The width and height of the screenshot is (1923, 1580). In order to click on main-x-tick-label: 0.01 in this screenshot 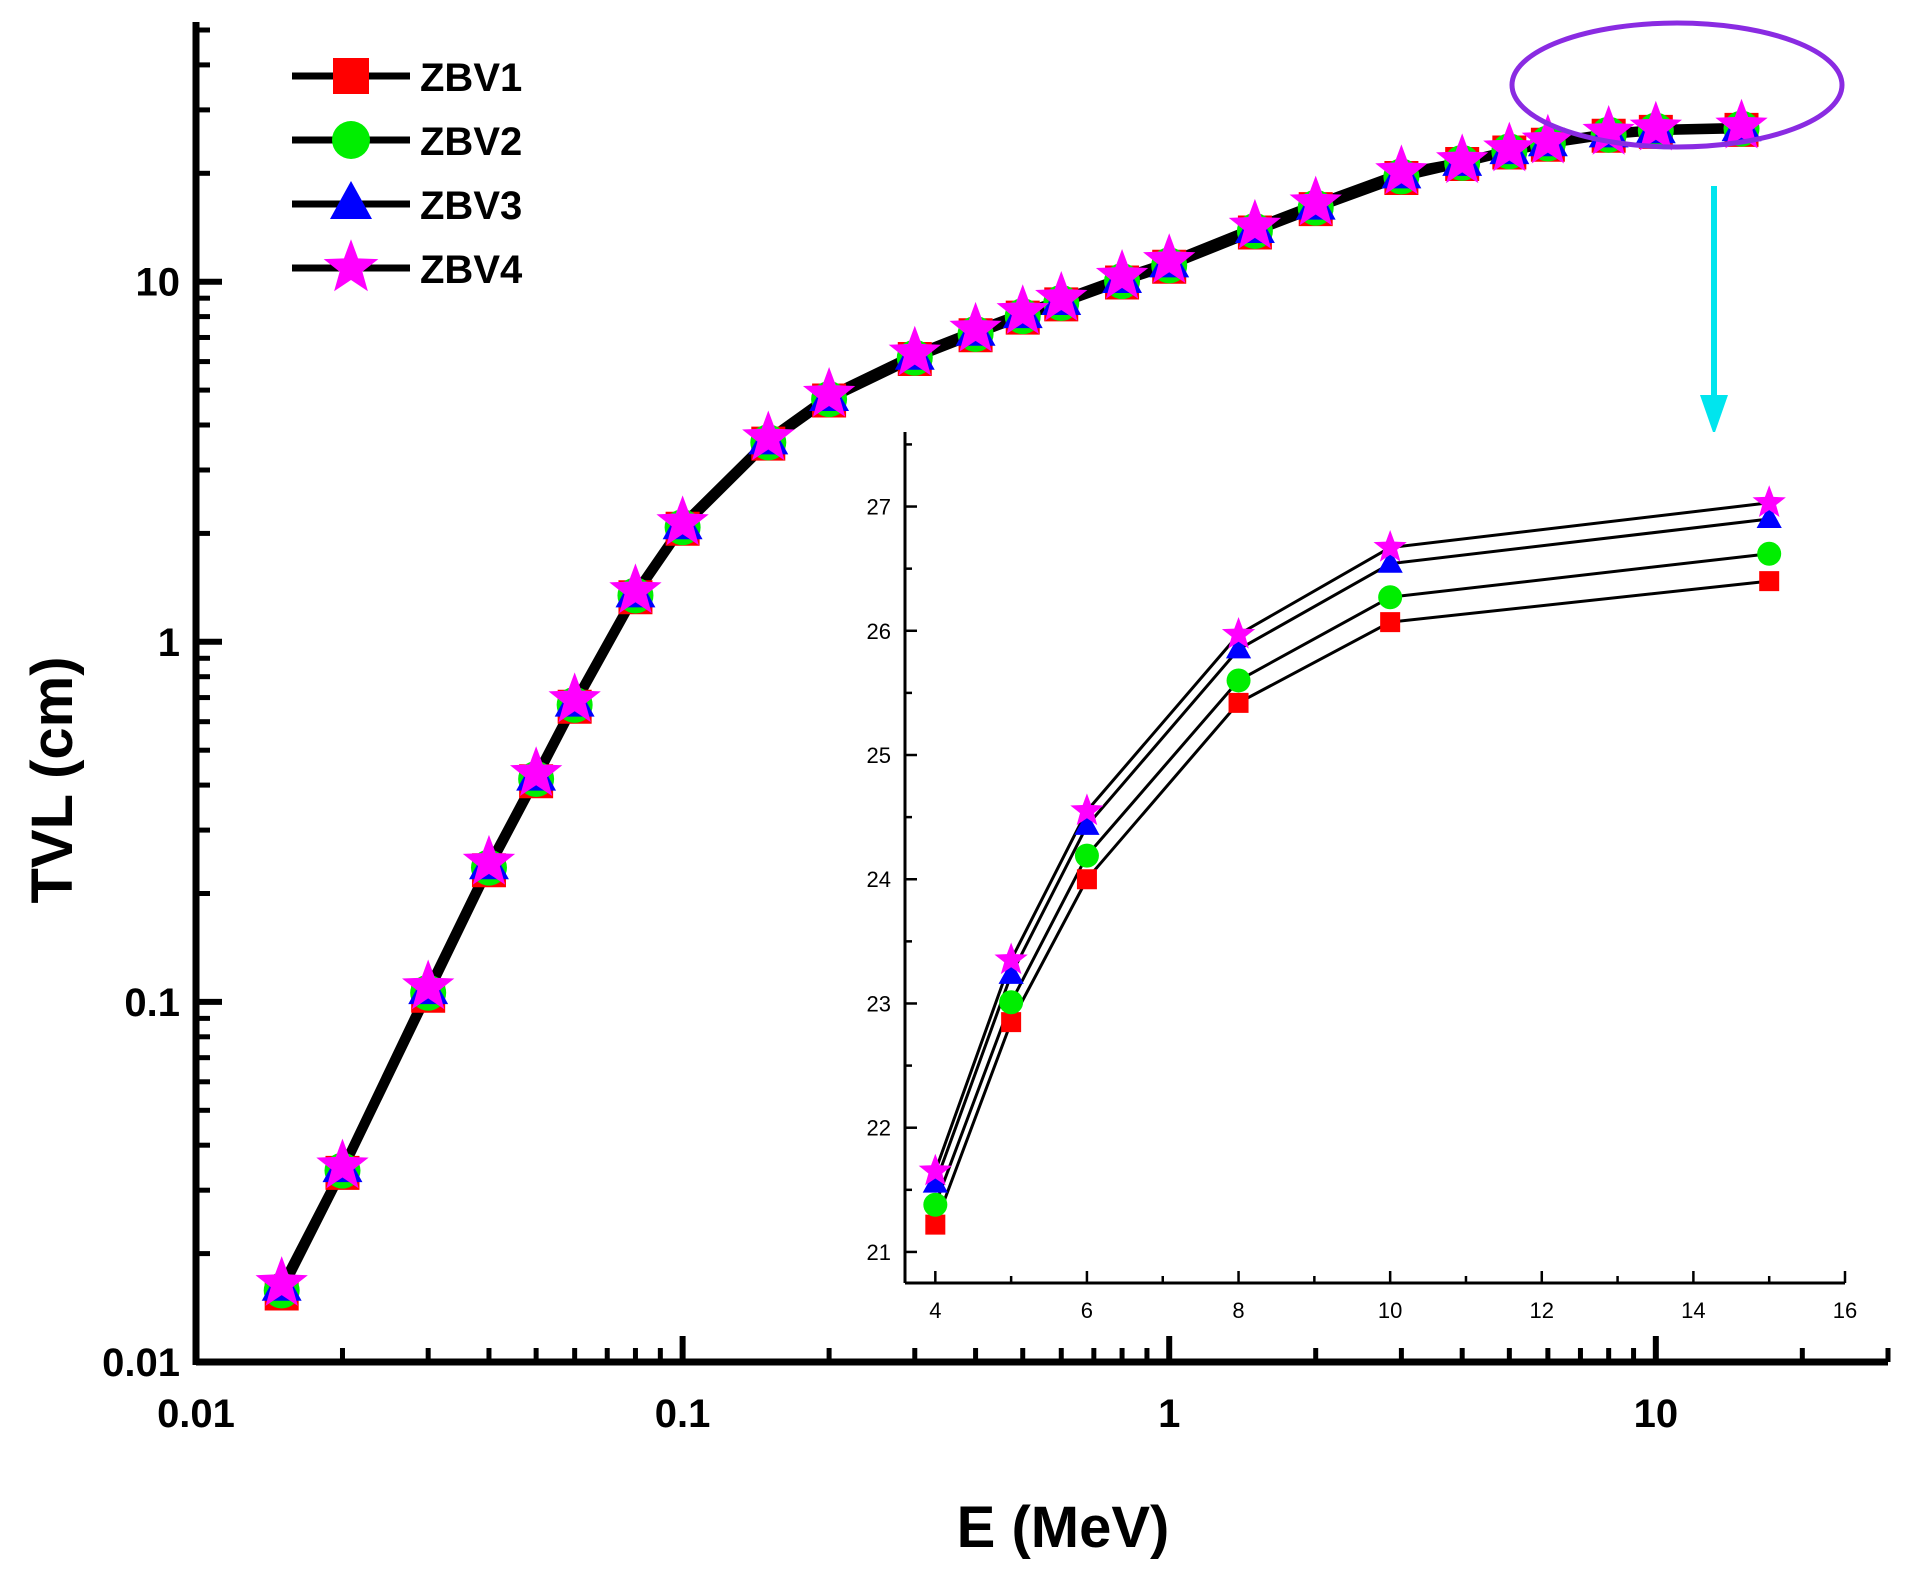, I will do `click(196, 1414)`.